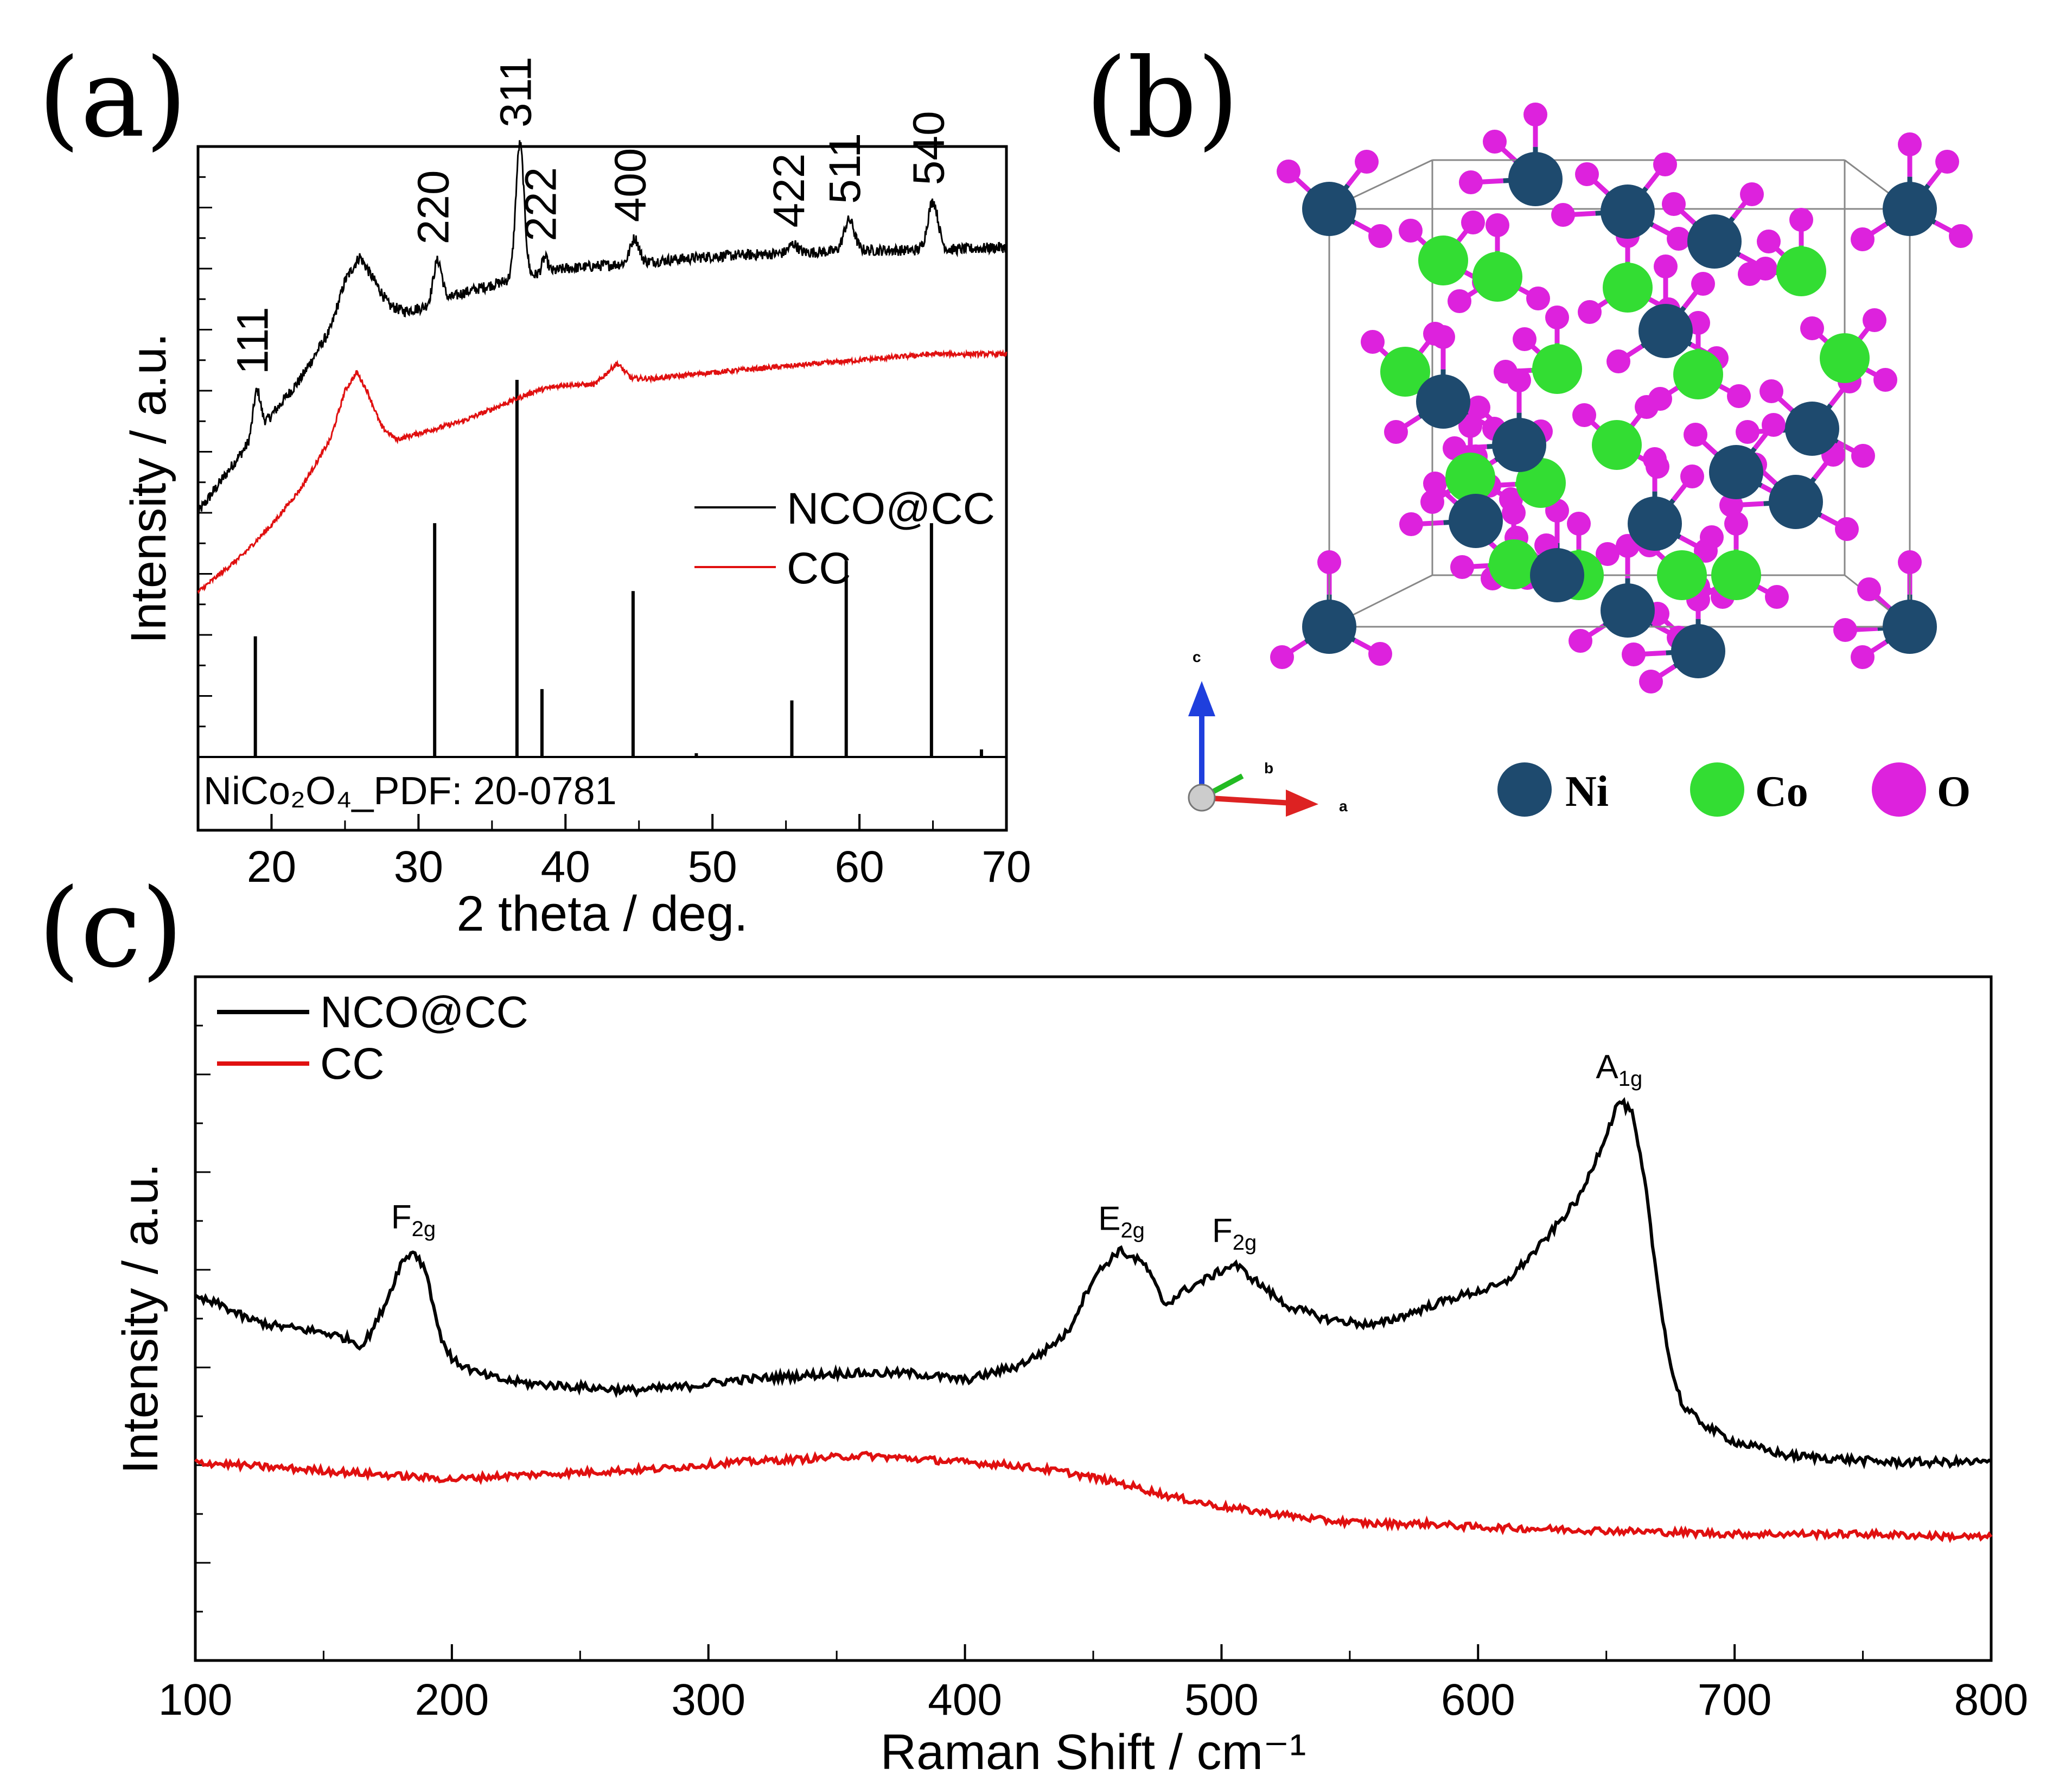  Describe the element at coordinates (630, 185) in the screenshot. I see `xrd-peak-label: 400` at that location.